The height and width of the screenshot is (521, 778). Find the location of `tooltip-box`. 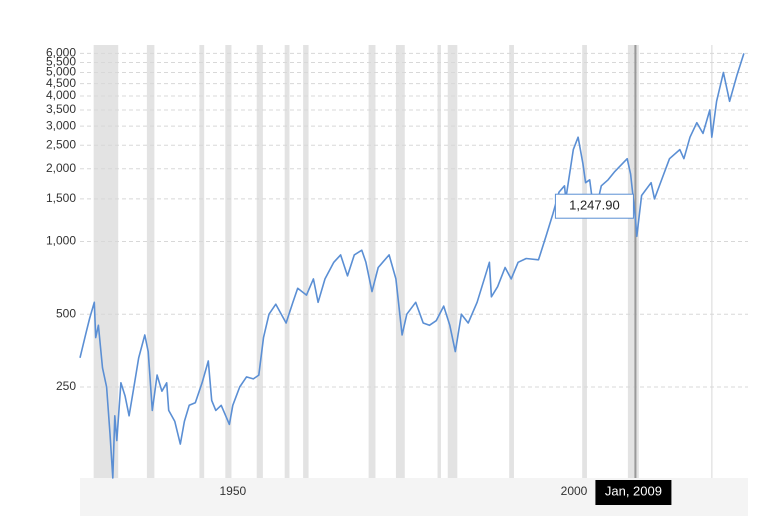

tooltip-box is located at coordinates (594, 206).